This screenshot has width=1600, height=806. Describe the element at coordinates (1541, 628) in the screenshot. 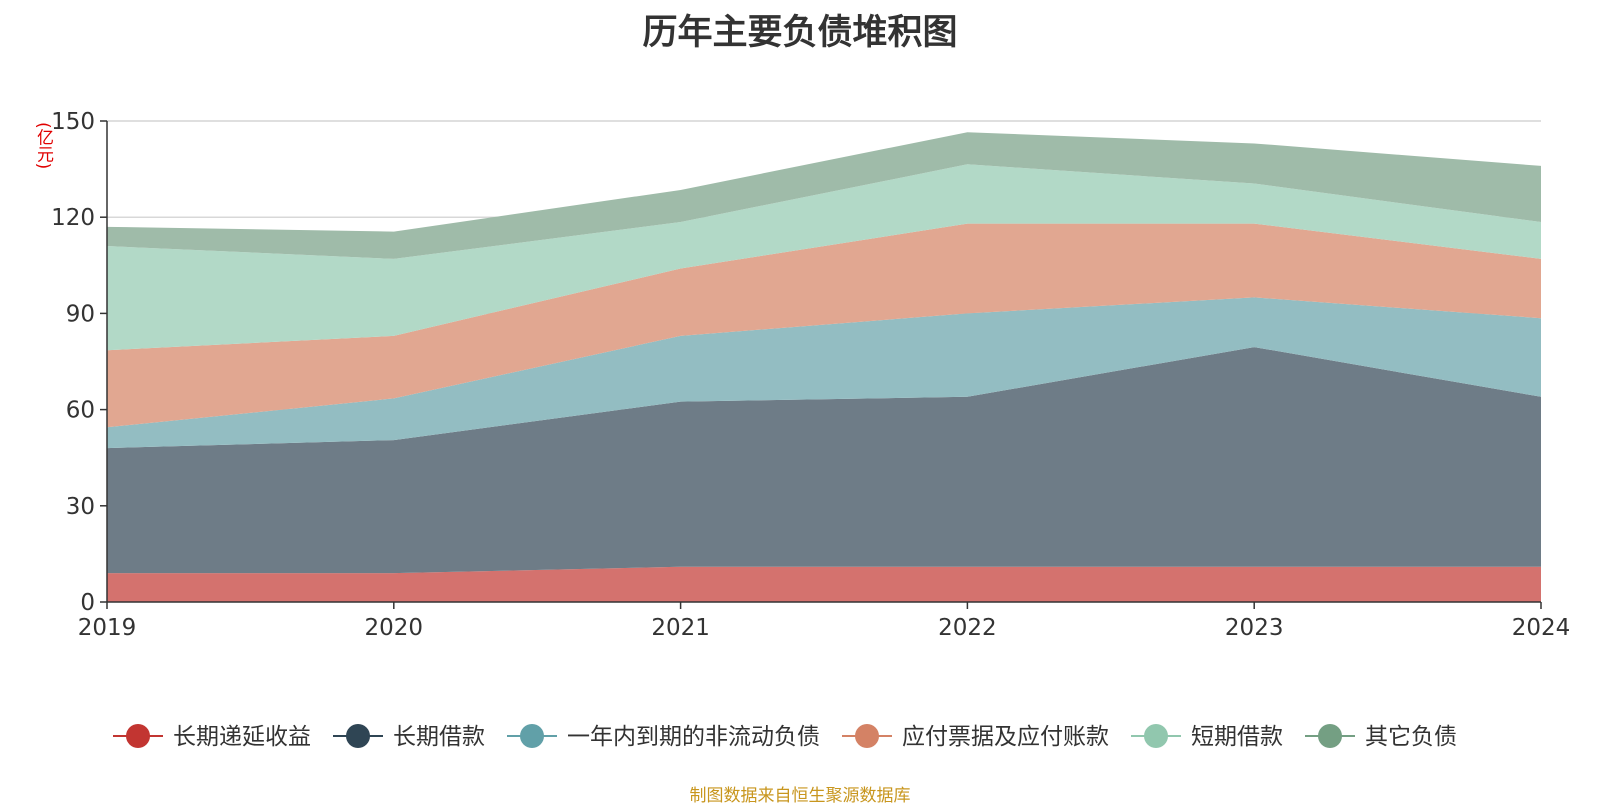

I see `x-tick-label: 2024` at that location.